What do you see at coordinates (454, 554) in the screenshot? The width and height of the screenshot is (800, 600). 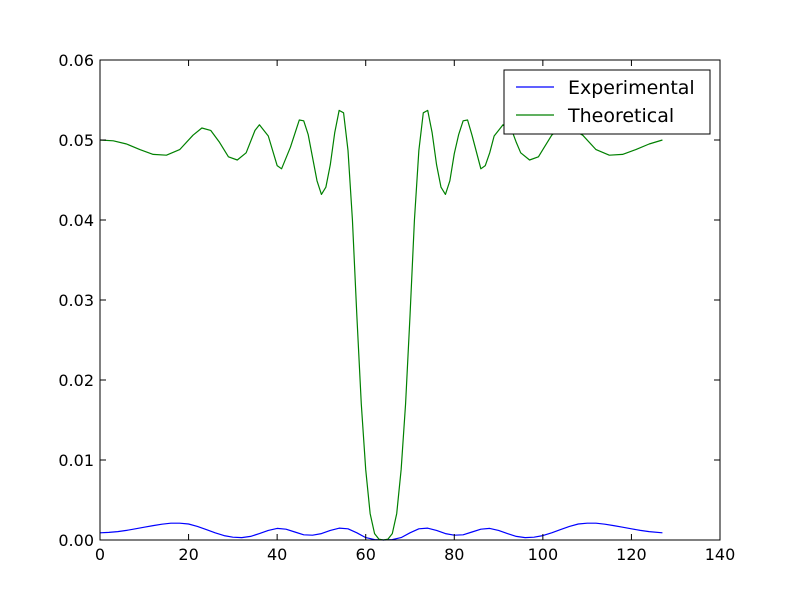 I see `x-tick-label: 80` at bounding box center [454, 554].